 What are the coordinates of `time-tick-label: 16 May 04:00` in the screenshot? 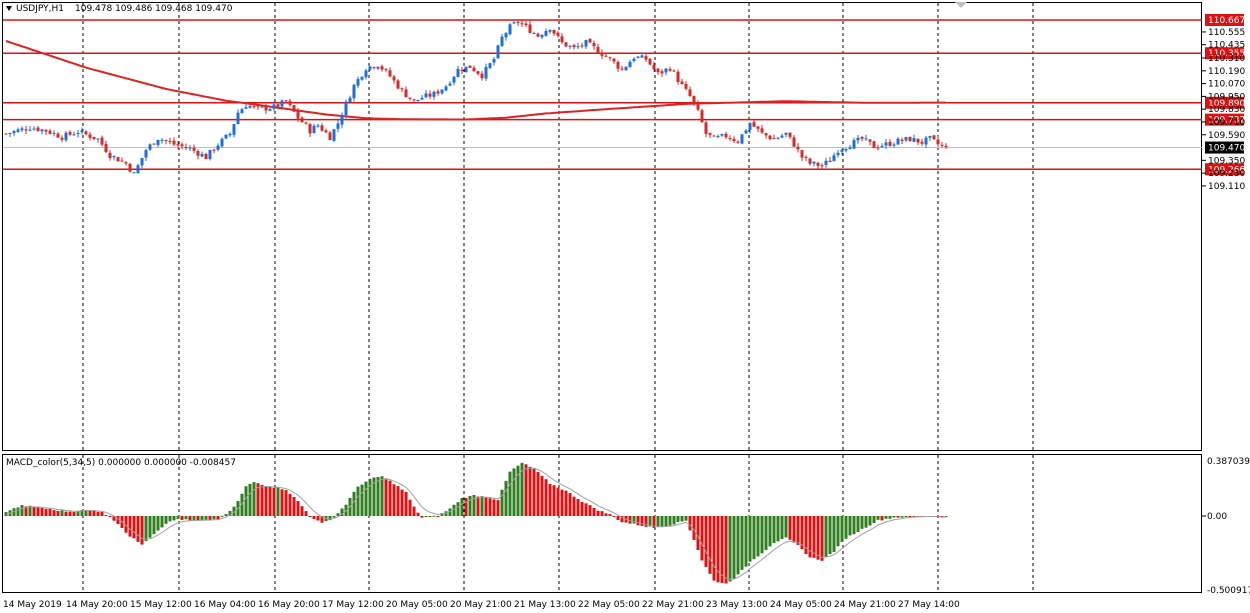 It's located at (225, 605).